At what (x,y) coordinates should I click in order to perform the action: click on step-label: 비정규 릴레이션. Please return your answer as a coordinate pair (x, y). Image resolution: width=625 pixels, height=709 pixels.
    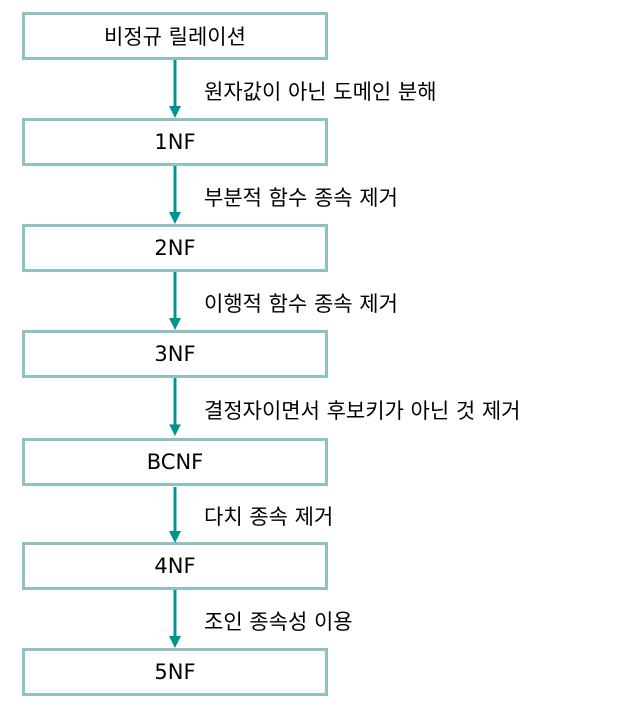
    Looking at the image, I should click on (175, 37).